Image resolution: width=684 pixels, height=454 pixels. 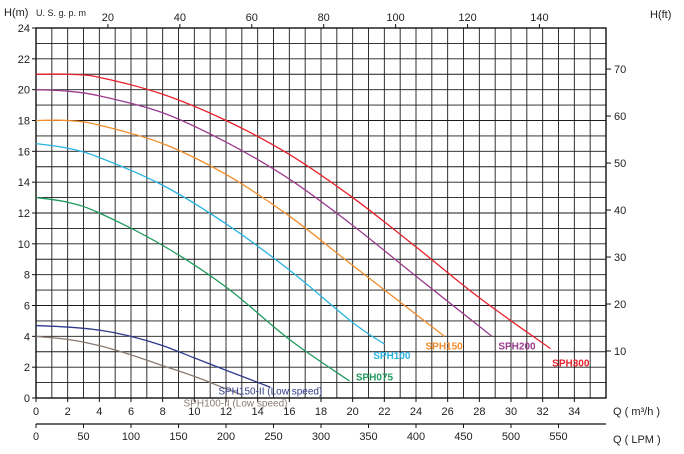 What do you see at coordinates (131, 412) in the screenshot?
I see `bottom-q-tick-label: 6` at bounding box center [131, 412].